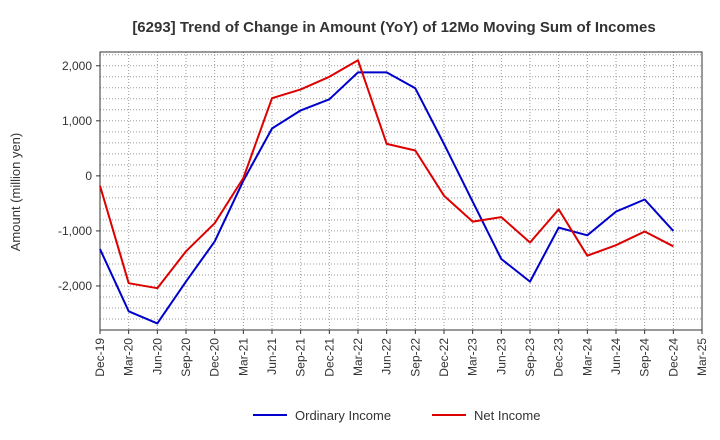  Describe the element at coordinates (444, 357) in the screenshot. I see `x-tick-label: Dec-22` at that location.